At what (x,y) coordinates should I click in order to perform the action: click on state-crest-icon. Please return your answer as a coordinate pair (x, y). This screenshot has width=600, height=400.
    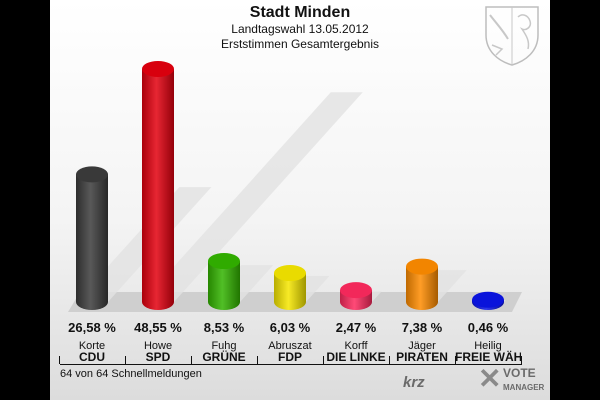
    Looking at the image, I should click on (512, 36).